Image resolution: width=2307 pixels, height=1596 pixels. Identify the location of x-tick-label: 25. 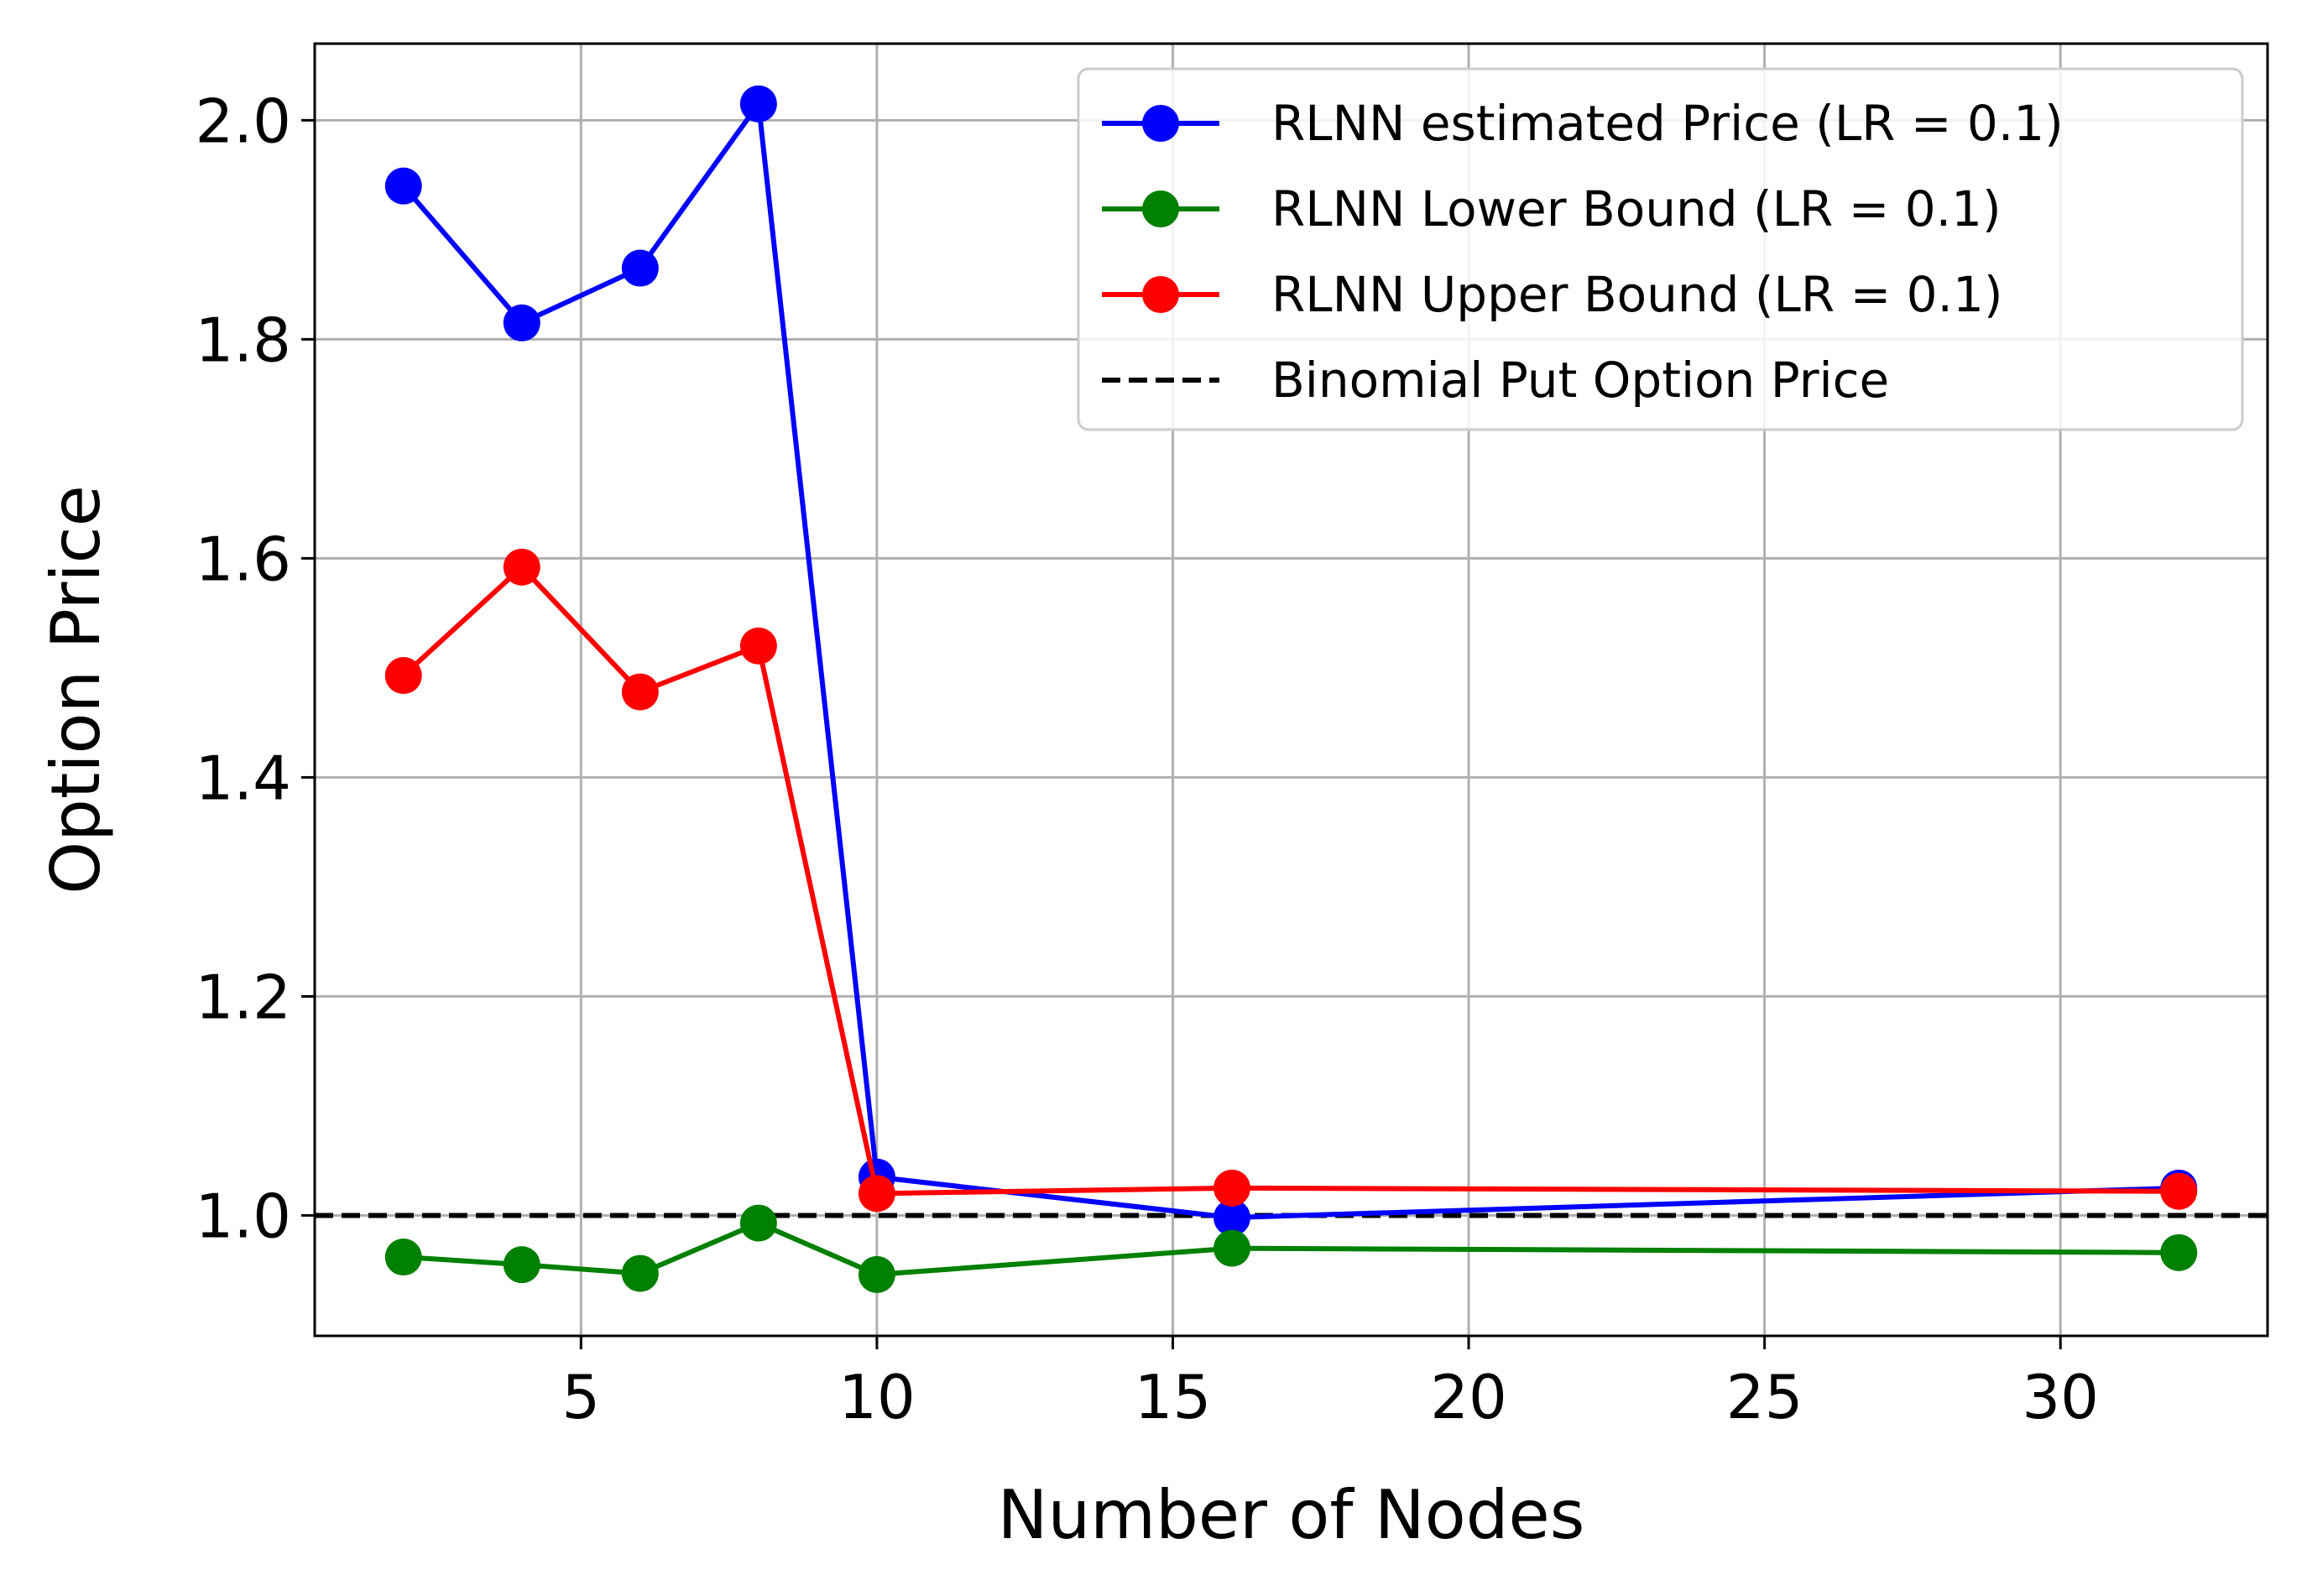
(1764, 1397).